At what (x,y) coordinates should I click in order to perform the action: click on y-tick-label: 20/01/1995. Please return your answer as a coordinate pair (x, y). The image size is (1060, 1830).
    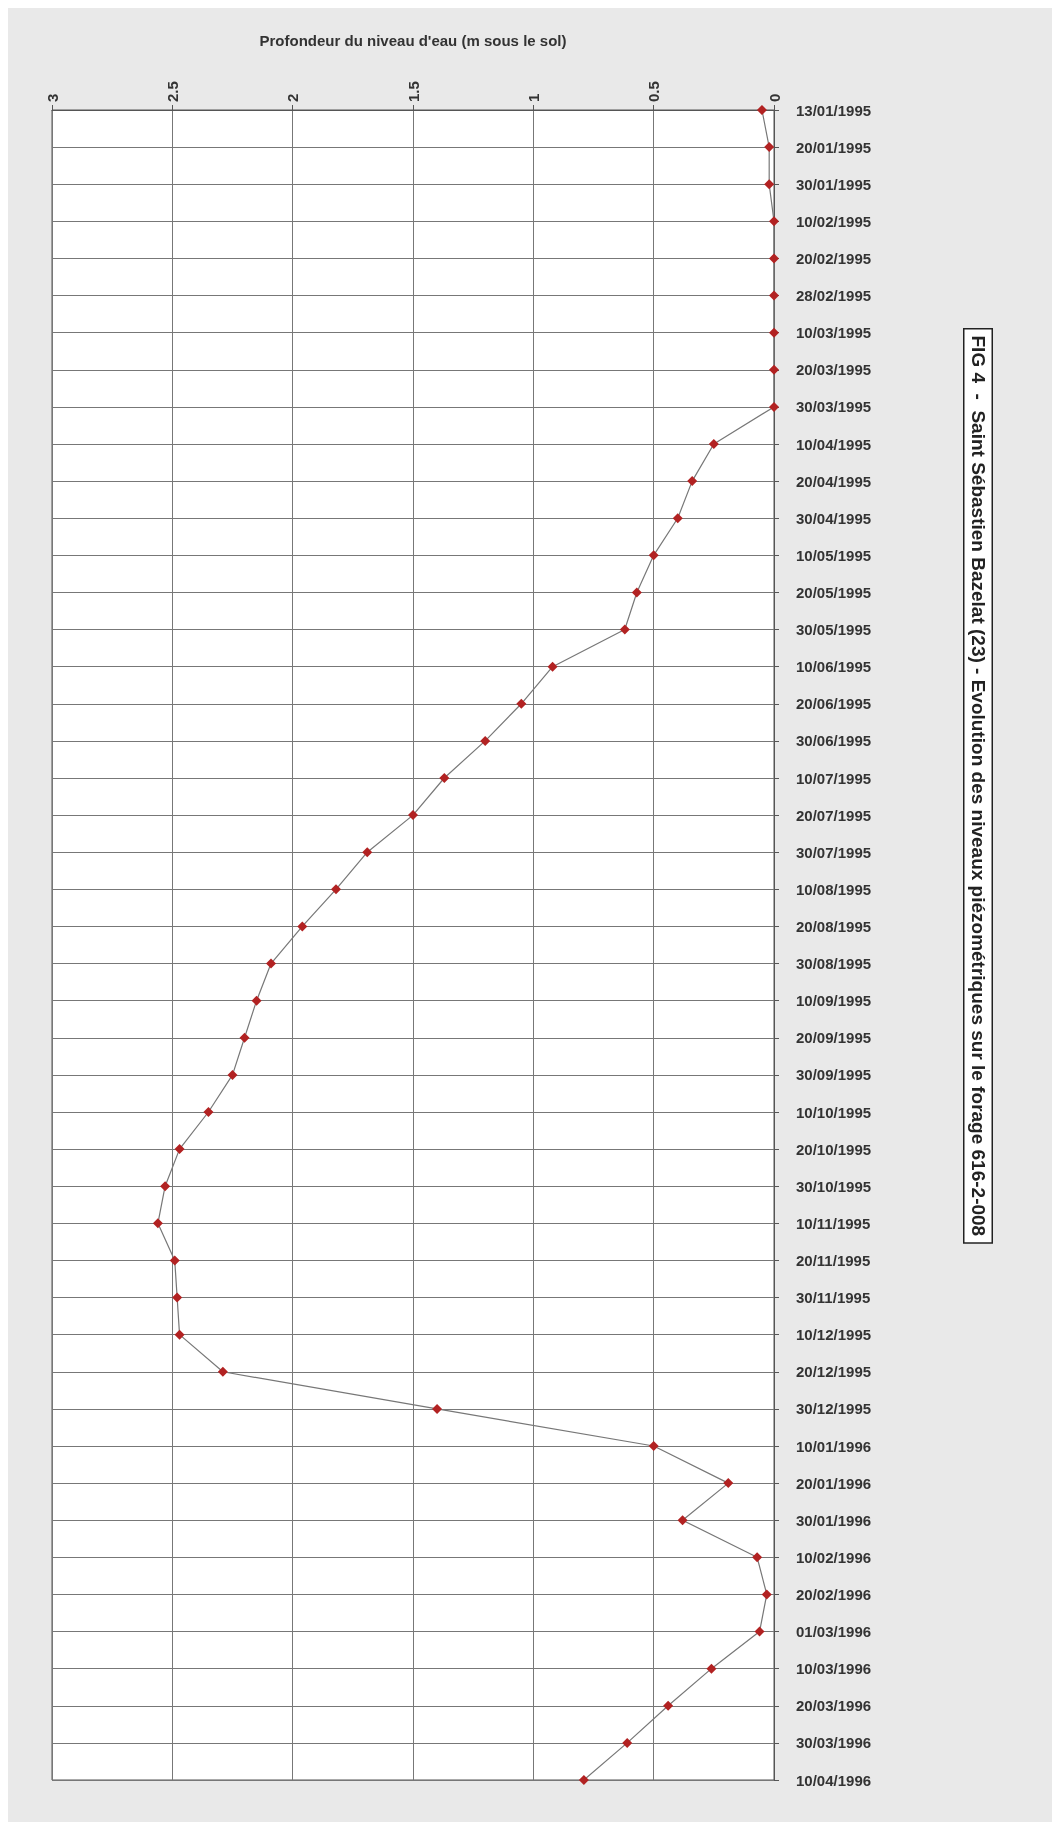
    Looking at the image, I should click on (834, 147).